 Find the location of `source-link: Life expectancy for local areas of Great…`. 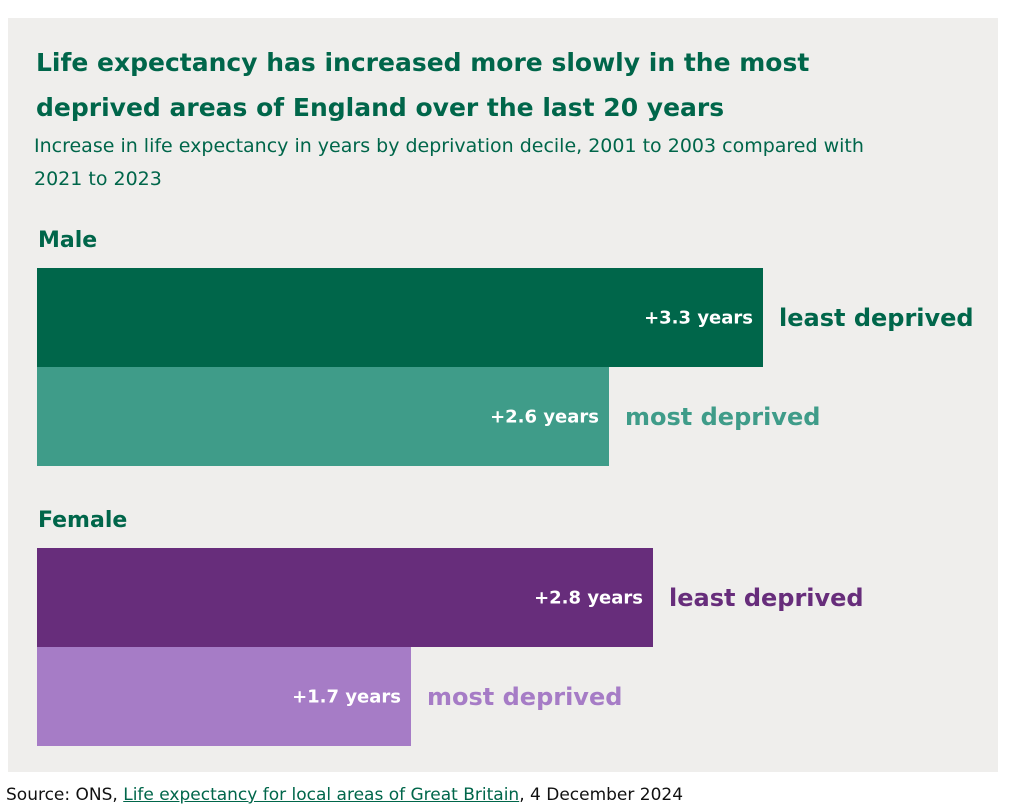

source-link: Life expectancy for local areas of Great… is located at coordinates (321, 795).